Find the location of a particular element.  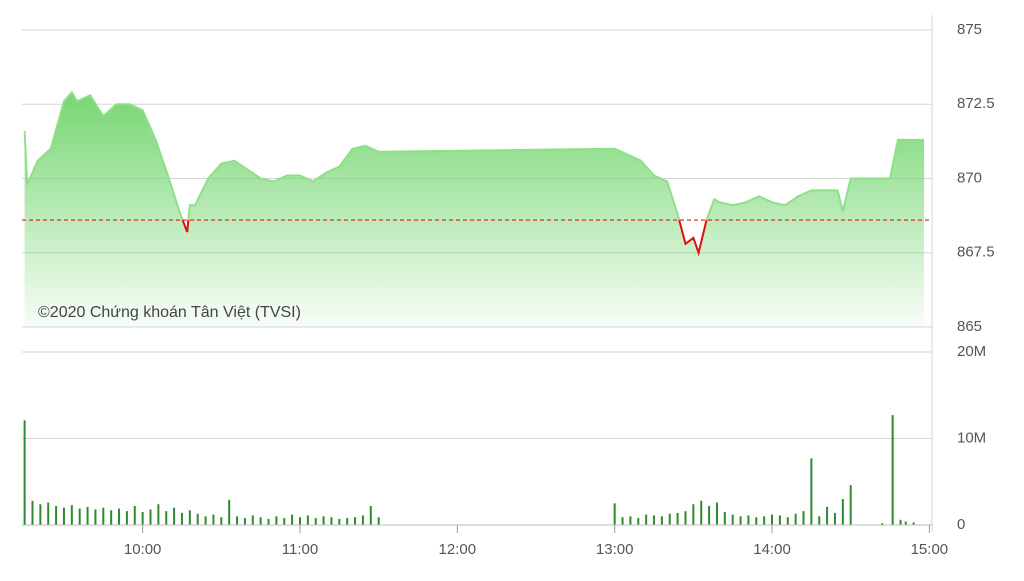

copyright-annotation: ©2020 Chứng khoán Tân Việt (TVSI) is located at coordinates (169, 312).